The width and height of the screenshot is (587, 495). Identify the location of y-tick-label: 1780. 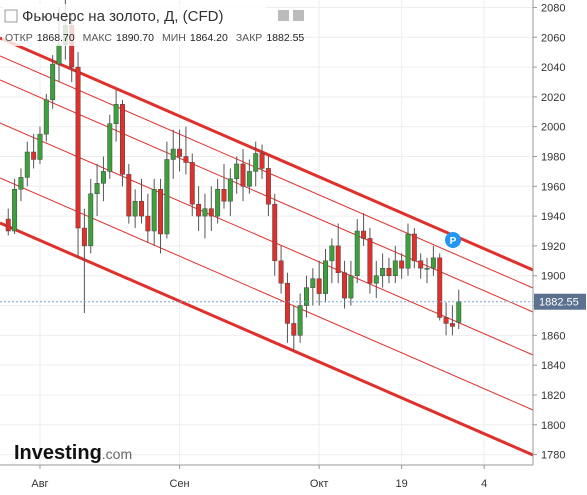
(553, 456).